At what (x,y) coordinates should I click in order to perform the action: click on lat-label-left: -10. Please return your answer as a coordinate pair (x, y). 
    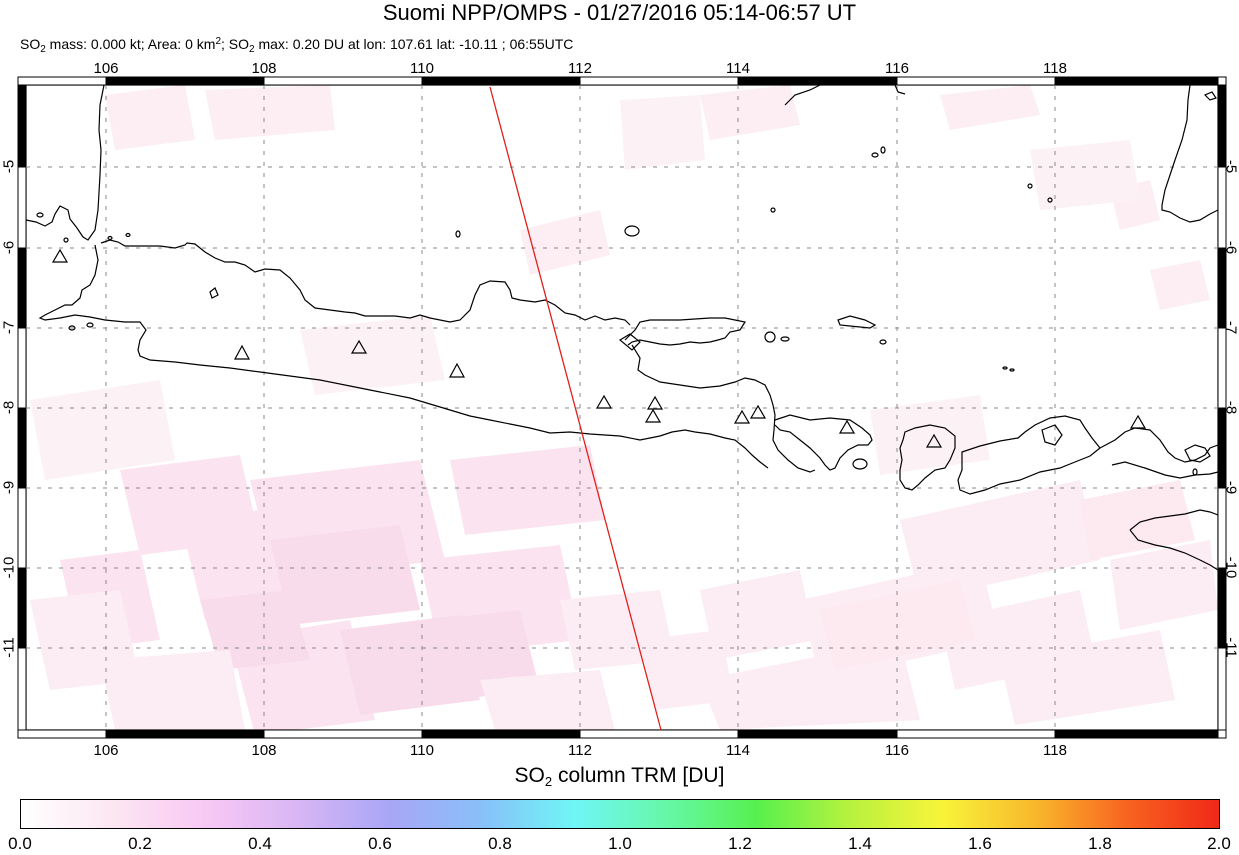
    Looking at the image, I should click on (9, 567).